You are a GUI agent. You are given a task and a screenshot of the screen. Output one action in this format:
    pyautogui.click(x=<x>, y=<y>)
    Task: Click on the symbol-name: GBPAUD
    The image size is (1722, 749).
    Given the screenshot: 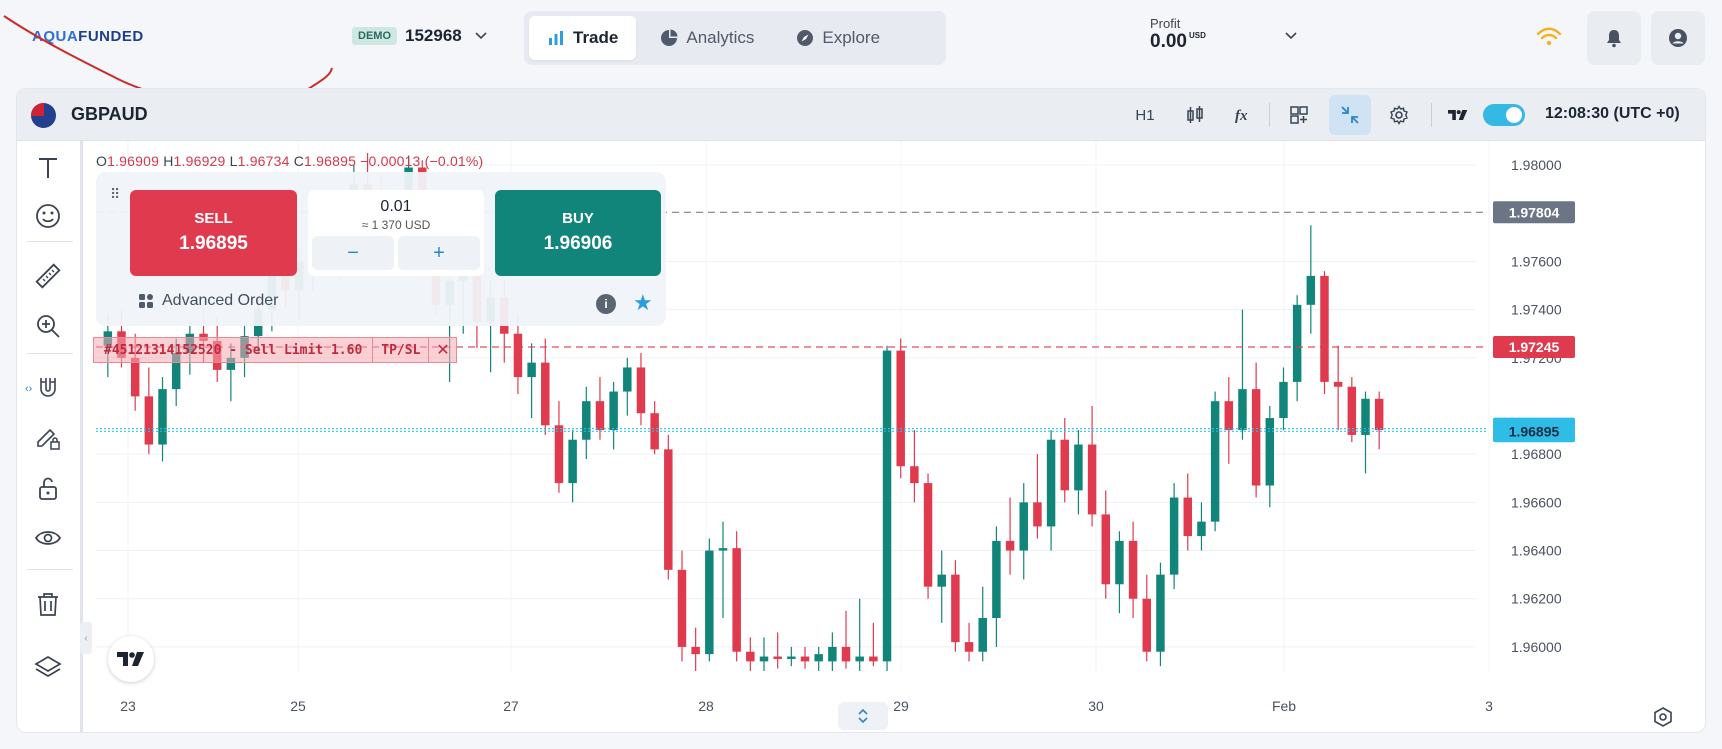 What is the action you would take?
    pyautogui.click(x=109, y=114)
    